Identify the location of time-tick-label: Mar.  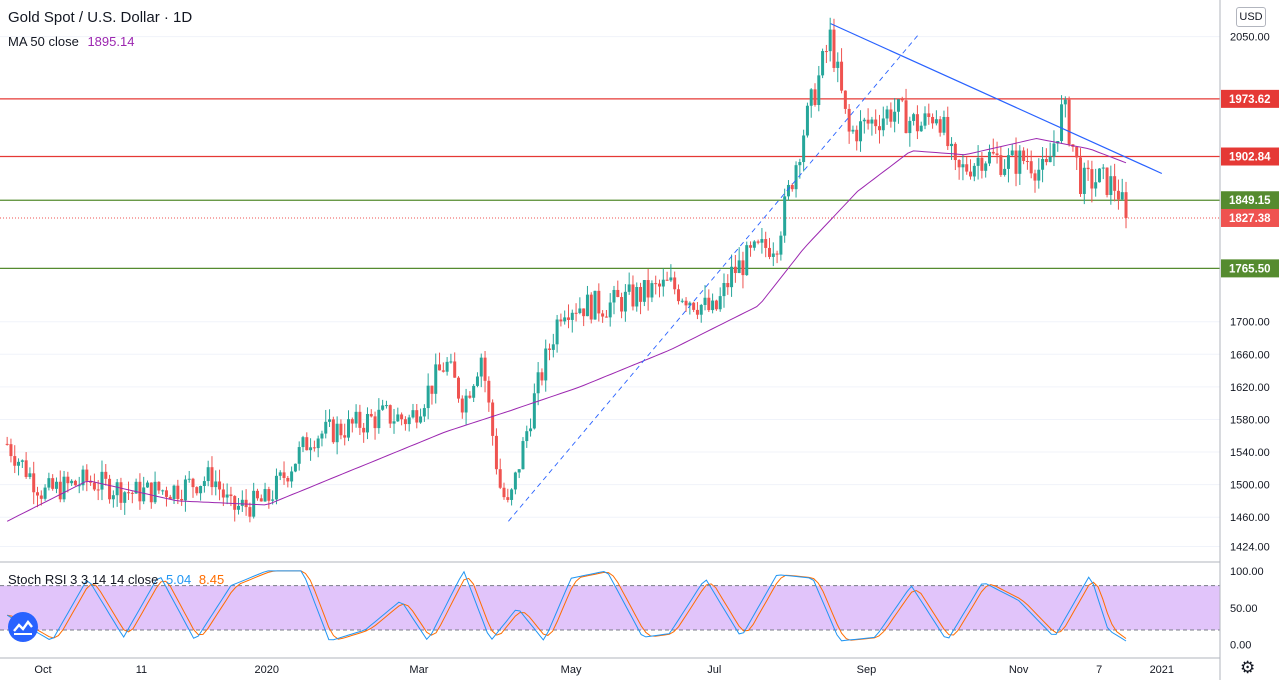
(418, 670).